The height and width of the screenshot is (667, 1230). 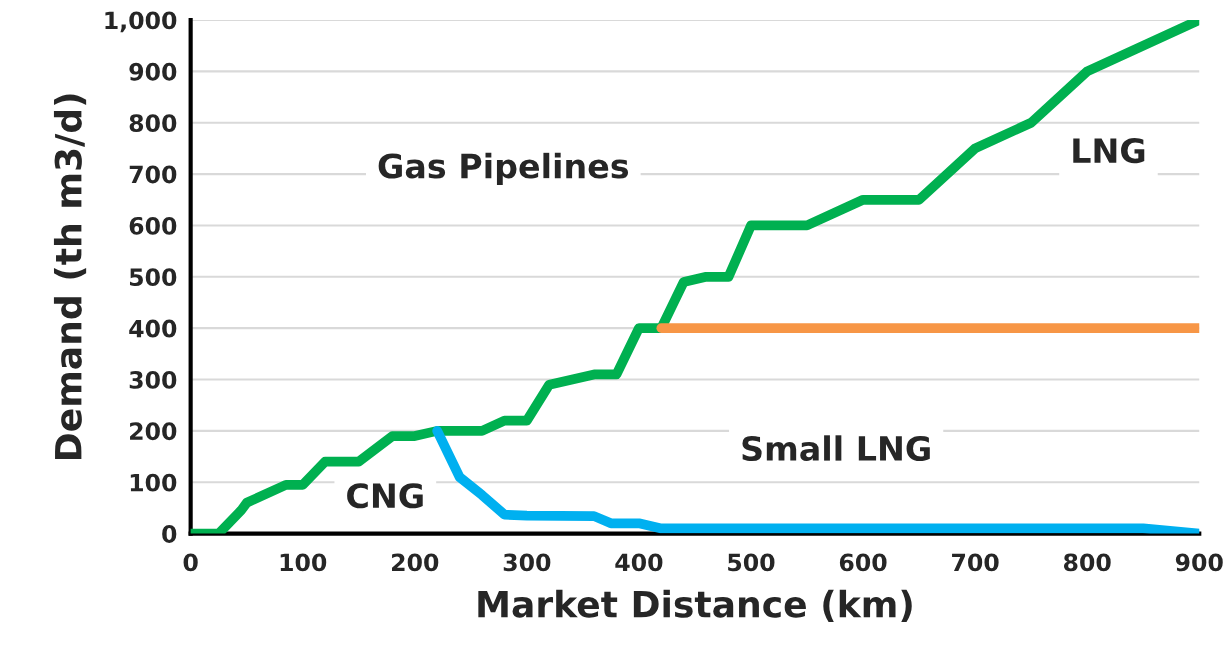 I want to click on y-tick-label: 200, so click(x=153, y=431).